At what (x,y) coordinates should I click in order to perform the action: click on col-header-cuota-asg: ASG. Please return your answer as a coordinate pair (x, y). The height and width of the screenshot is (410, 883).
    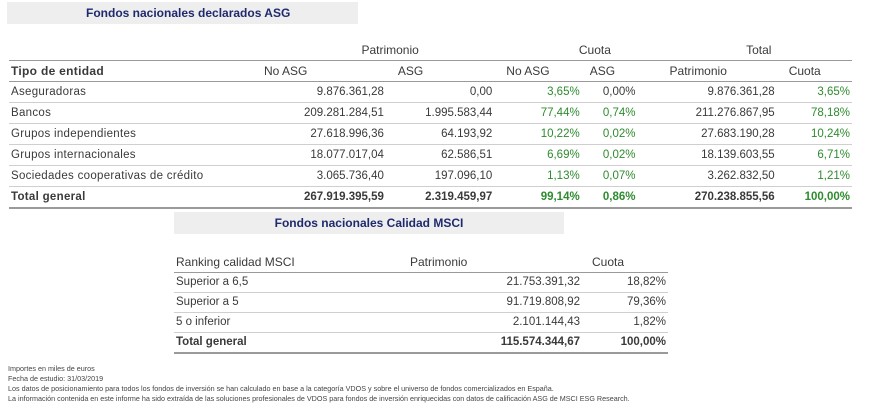
    Looking at the image, I should click on (609, 71).